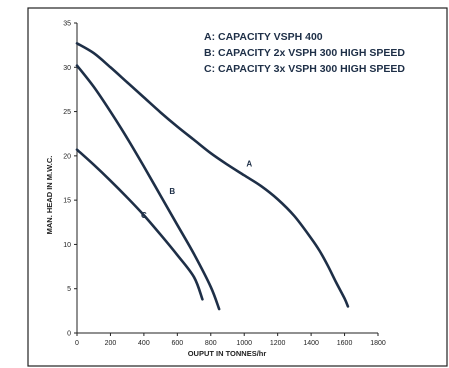  Describe the element at coordinates (67, 156) in the screenshot. I see `y-tick-label-4: 20` at that location.